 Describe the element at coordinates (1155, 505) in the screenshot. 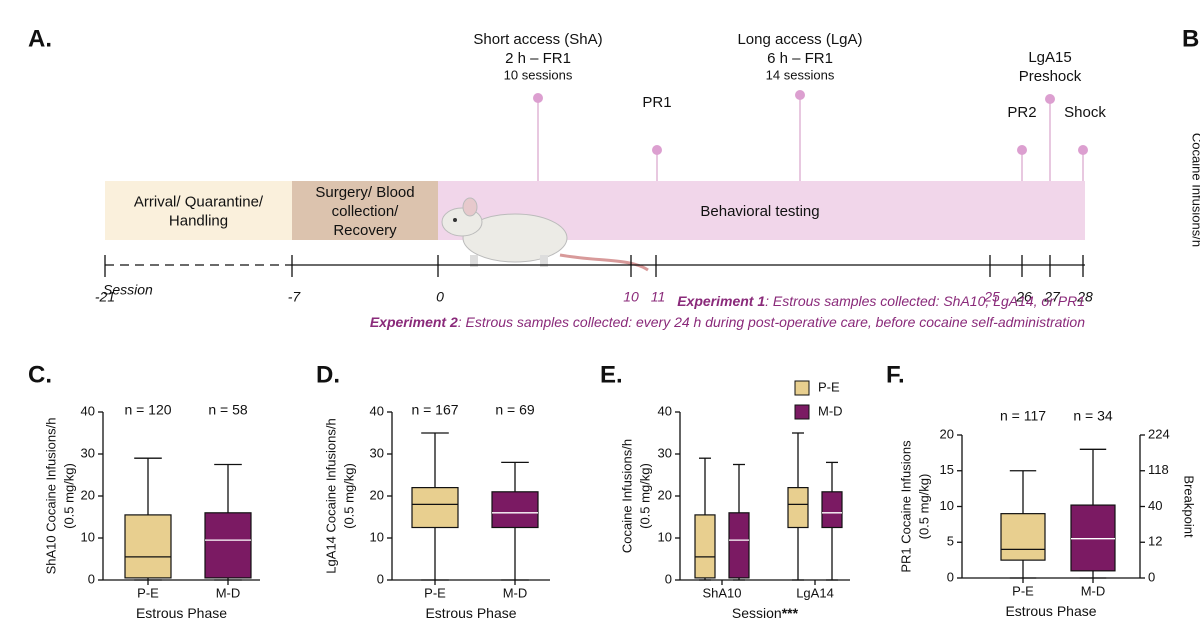

I see `y2-tick-label: 40` at that location.